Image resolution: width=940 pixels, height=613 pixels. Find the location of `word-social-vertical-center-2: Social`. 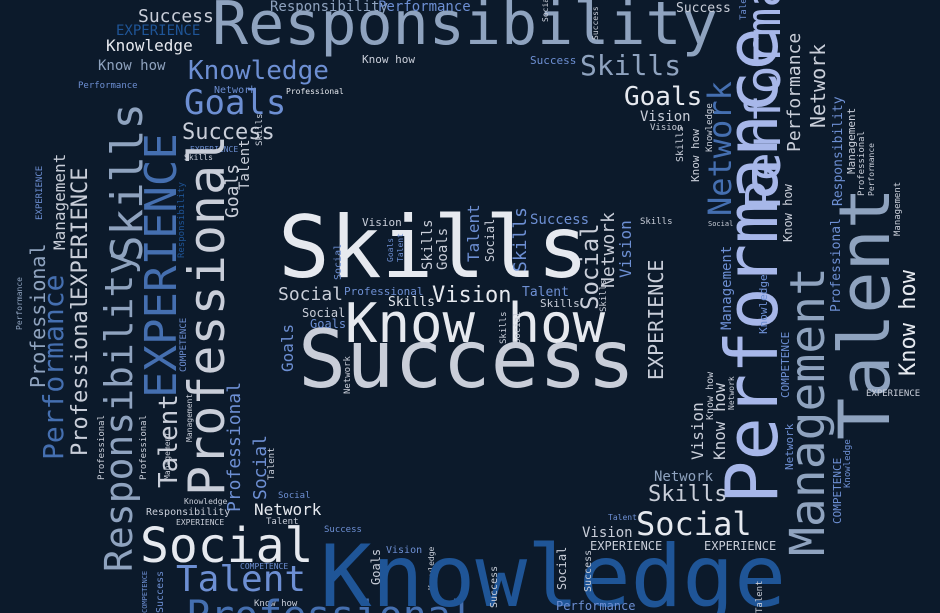

word-social-vertical-center-2: Social is located at coordinates (490, 240).